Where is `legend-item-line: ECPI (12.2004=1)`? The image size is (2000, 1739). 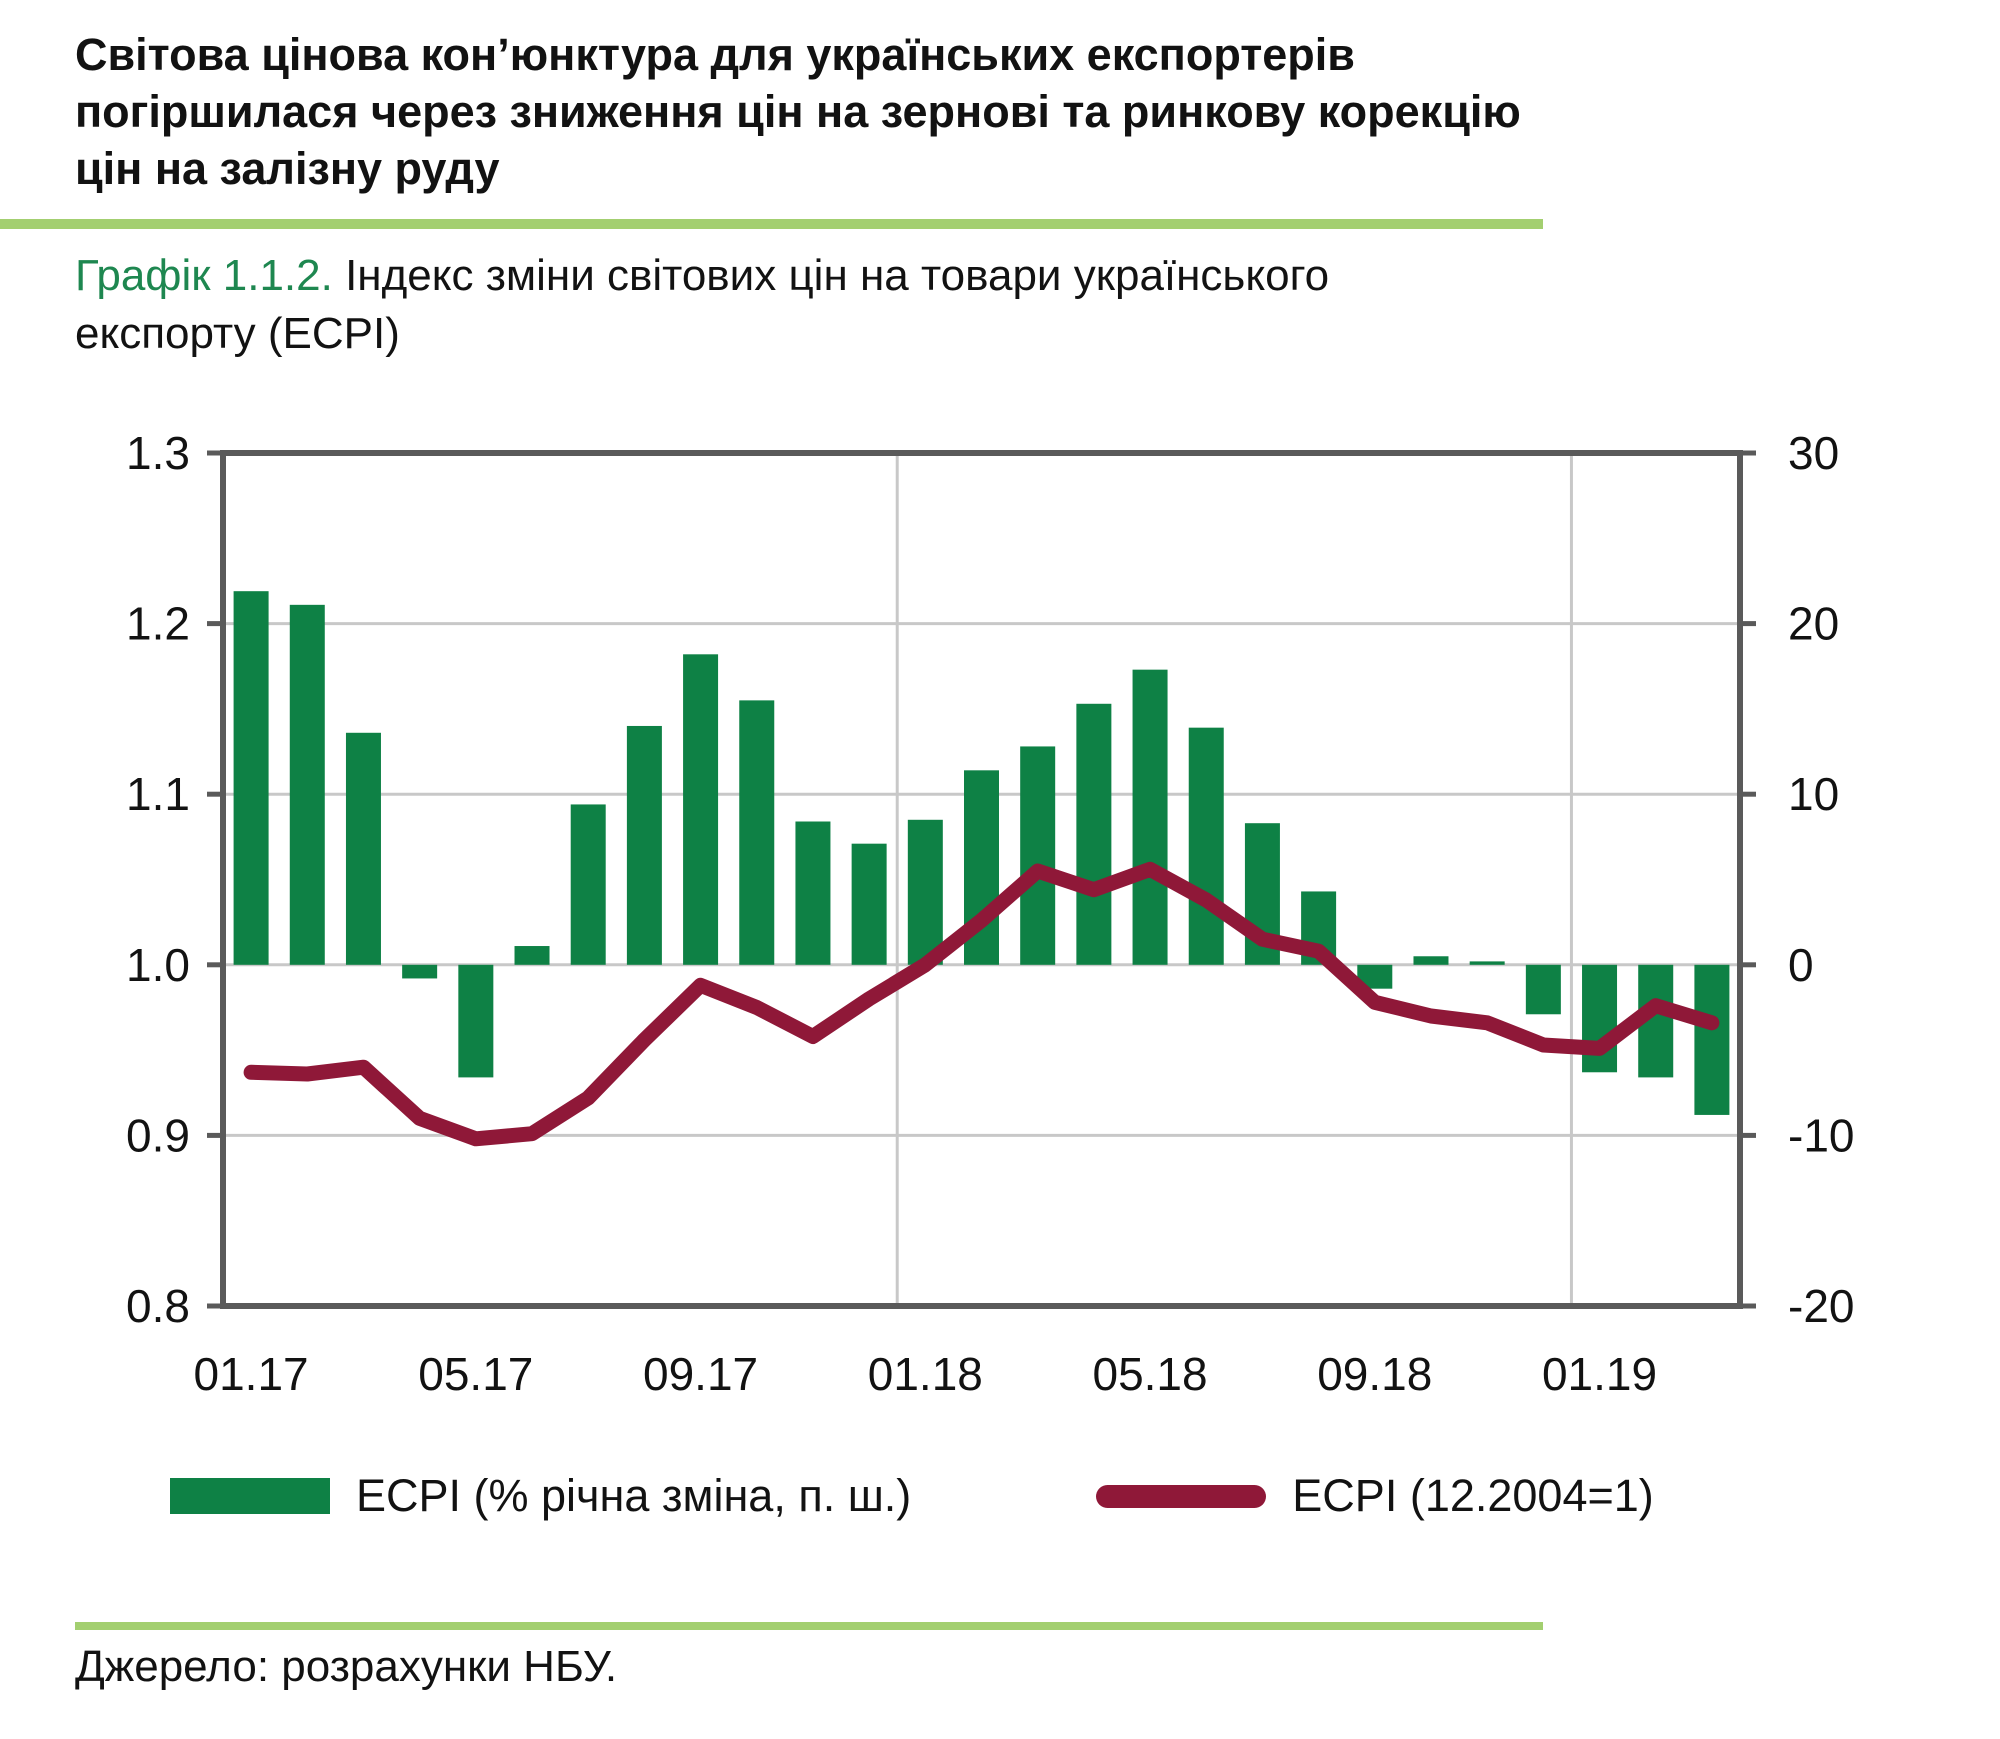 legend-item-line: ECPI (12.2004=1) is located at coordinates (1375, 1496).